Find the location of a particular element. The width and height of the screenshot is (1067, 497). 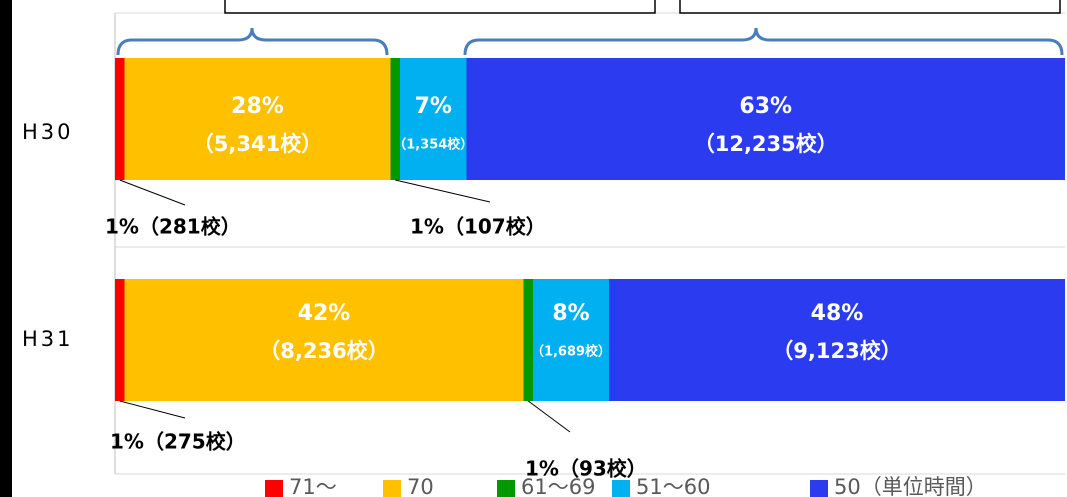

value-label: （1,689校） is located at coordinates (571, 352).